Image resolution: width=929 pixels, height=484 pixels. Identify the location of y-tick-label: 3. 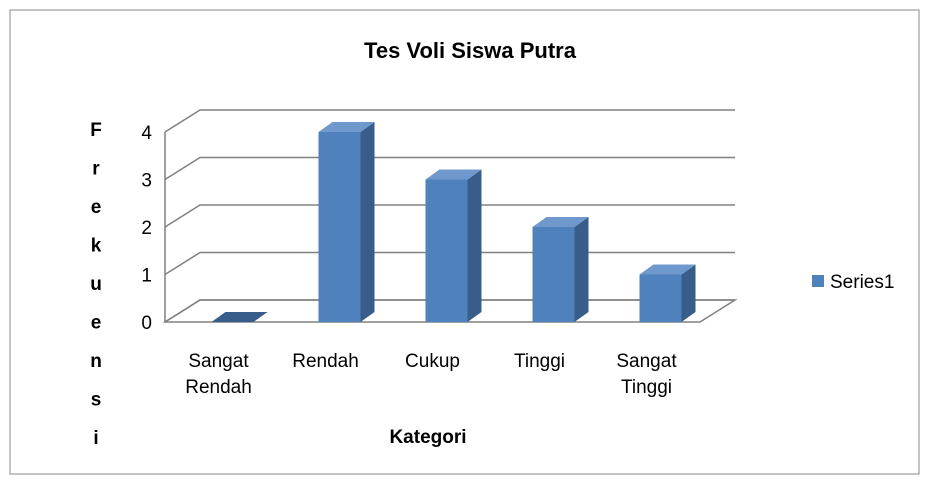
(146, 181).